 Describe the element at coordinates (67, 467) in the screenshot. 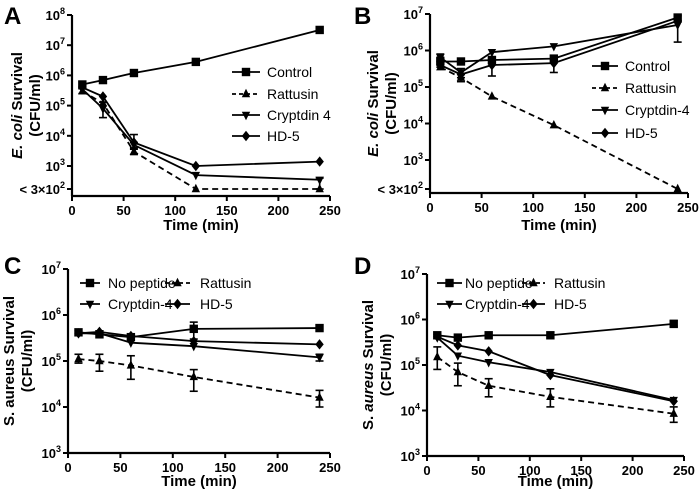

I see `x-tick-label: 0` at that location.